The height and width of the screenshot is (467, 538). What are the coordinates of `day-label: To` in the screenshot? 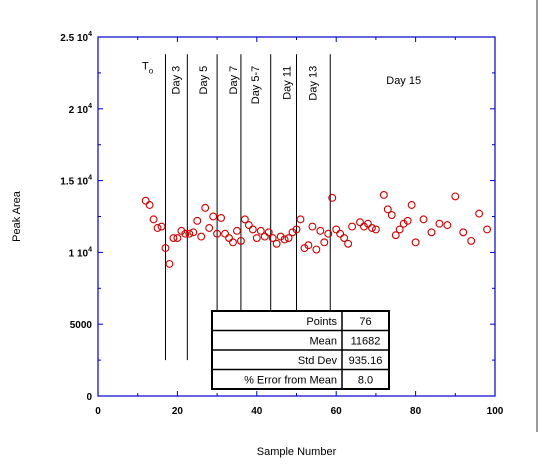 It's located at (148, 68).